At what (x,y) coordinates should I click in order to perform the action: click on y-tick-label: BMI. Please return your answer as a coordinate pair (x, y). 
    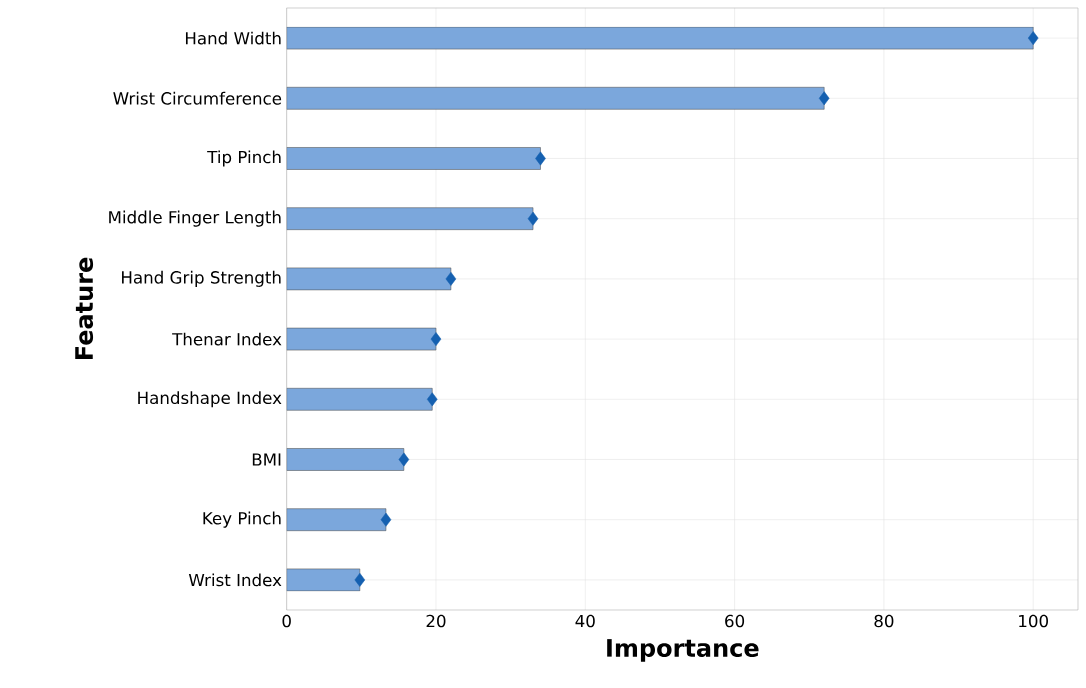
    Looking at the image, I should click on (266, 459).